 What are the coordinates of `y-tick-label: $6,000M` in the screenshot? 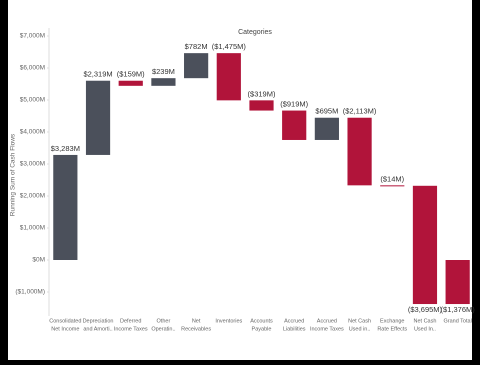 It's located at (32, 68).